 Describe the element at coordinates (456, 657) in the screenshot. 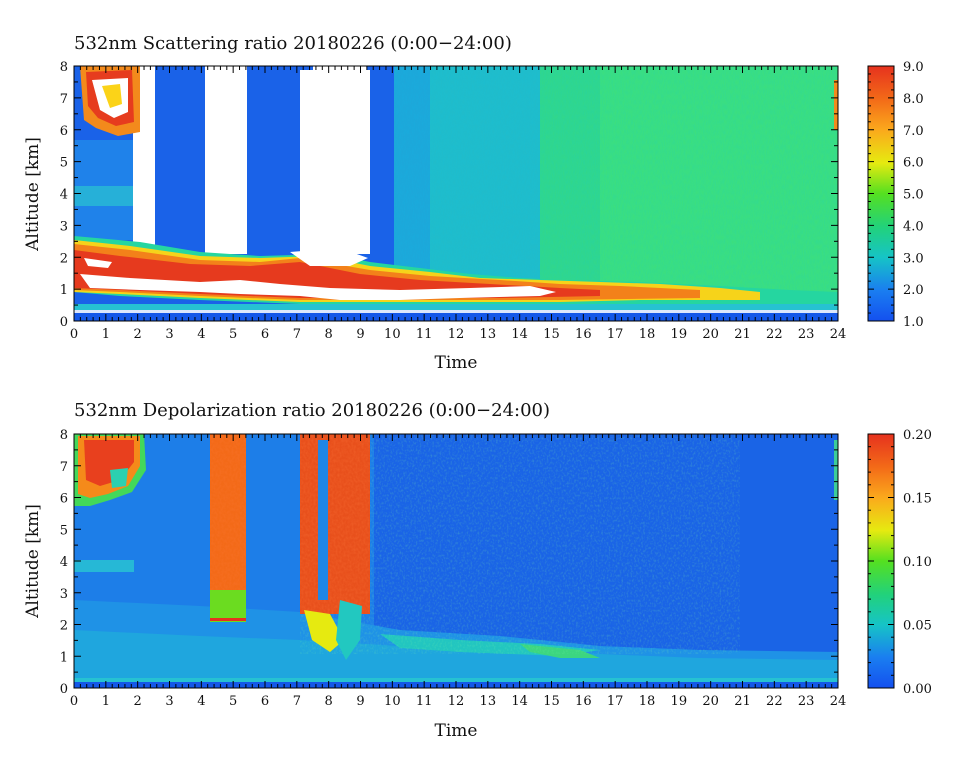

I see `depol-lowlayer-mid` at that location.